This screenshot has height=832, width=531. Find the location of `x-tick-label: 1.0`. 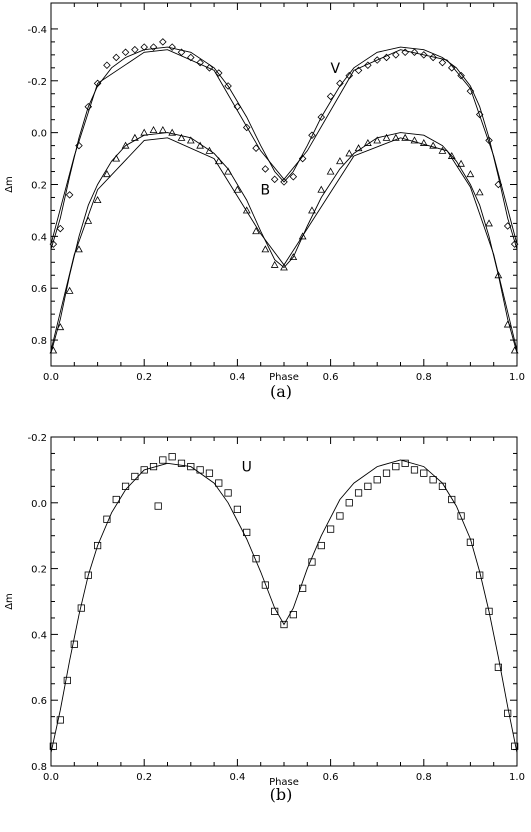

x-tick-label: 1.0 is located at coordinates (517, 377).